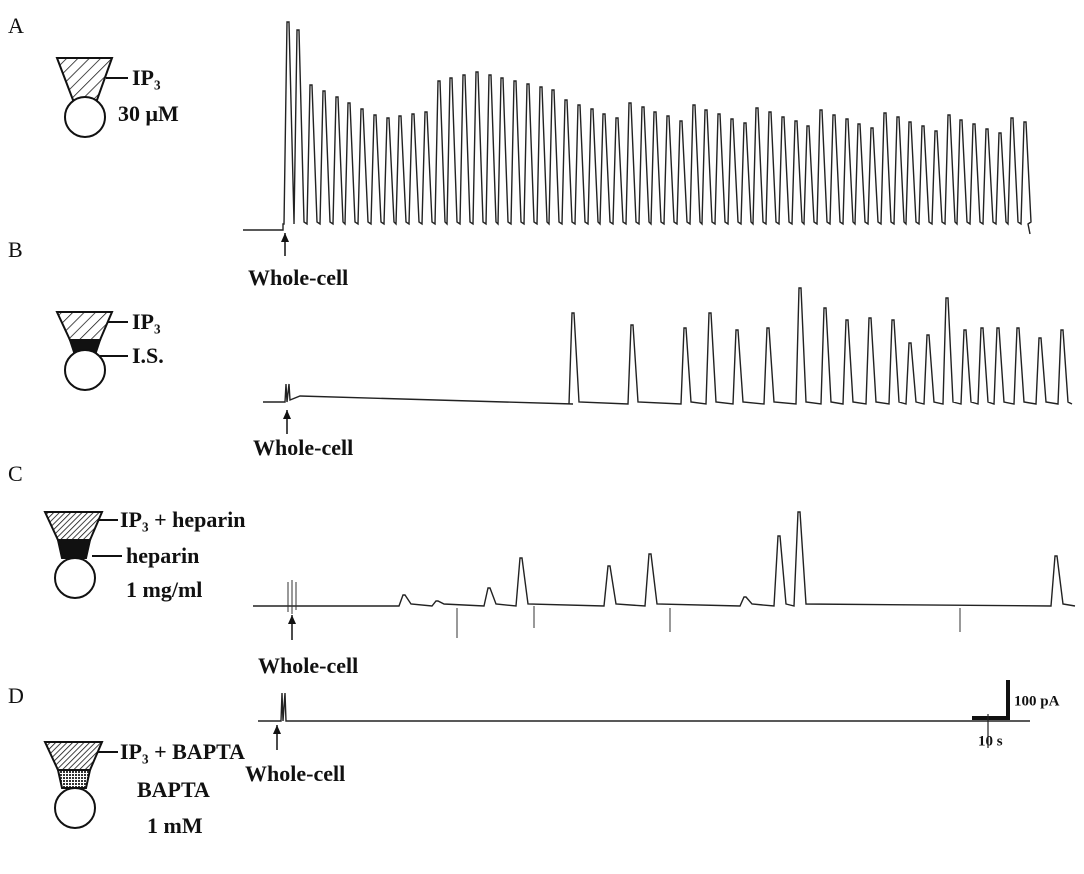 The image size is (1084, 874). Describe the element at coordinates (182, 751) in the screenshot. I see `label: IP₃ + BAPTA` at that location.